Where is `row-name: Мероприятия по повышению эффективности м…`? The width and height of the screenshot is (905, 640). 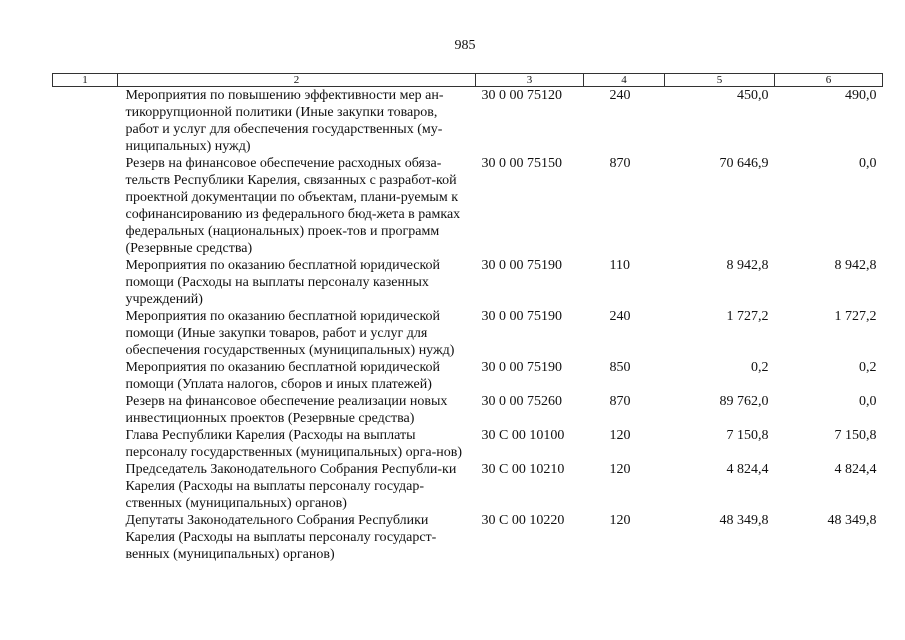
row-name: Мероприятия по повышению эффективности м… is located at coordinates (284, 121).